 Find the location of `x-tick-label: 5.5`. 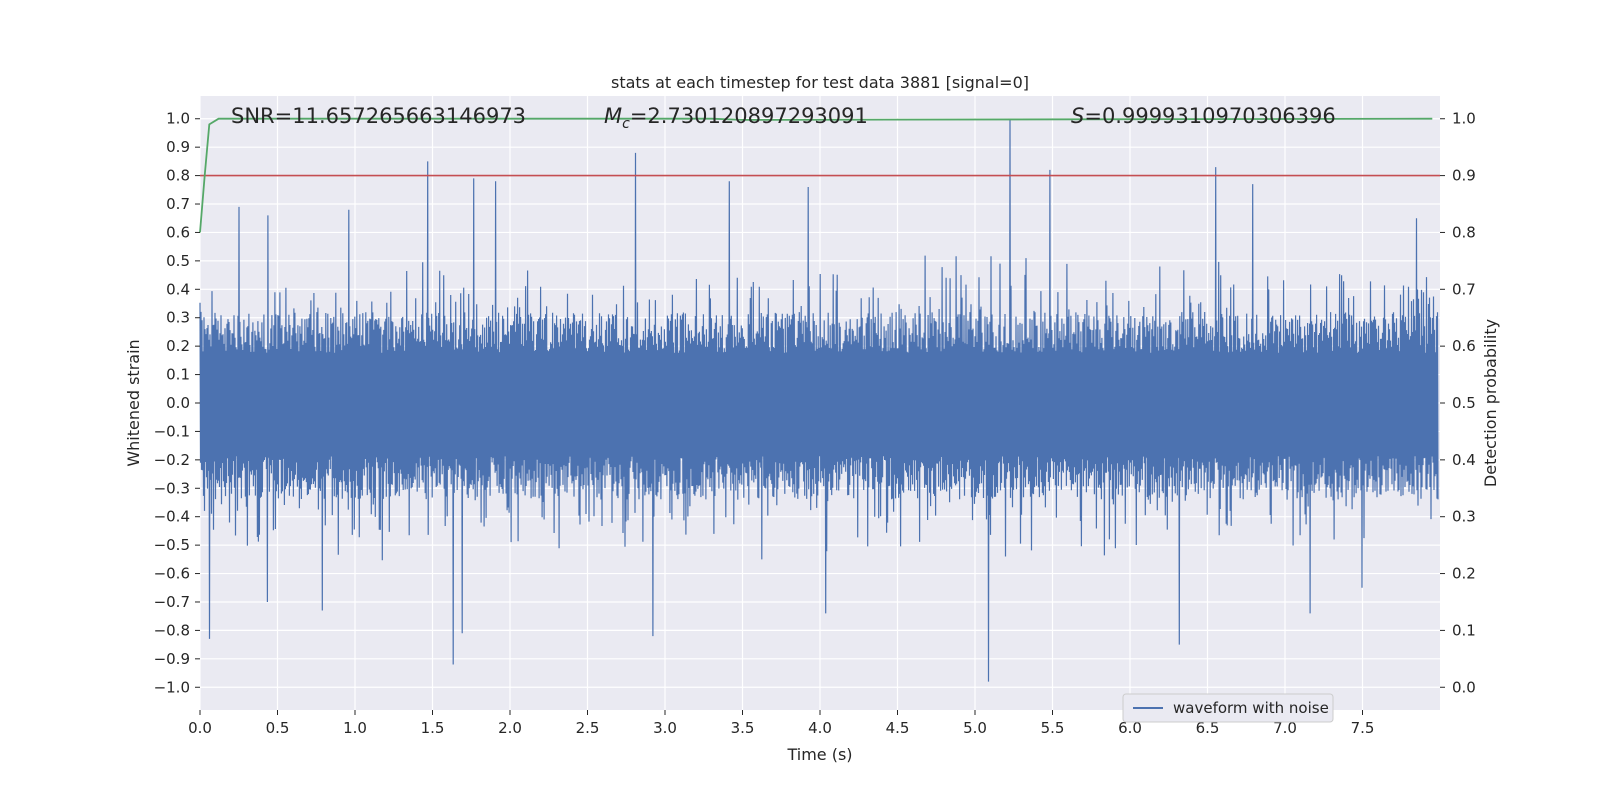

x-tick-label: 5.5 is located at coordinates (1053, 728).